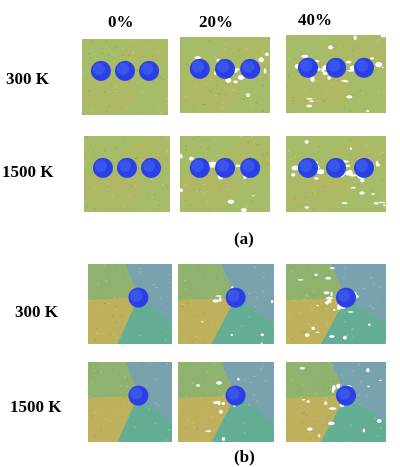 This screenshot has width=400, height=467. I want to click on column-label-0: 0%, so click(121, 21).